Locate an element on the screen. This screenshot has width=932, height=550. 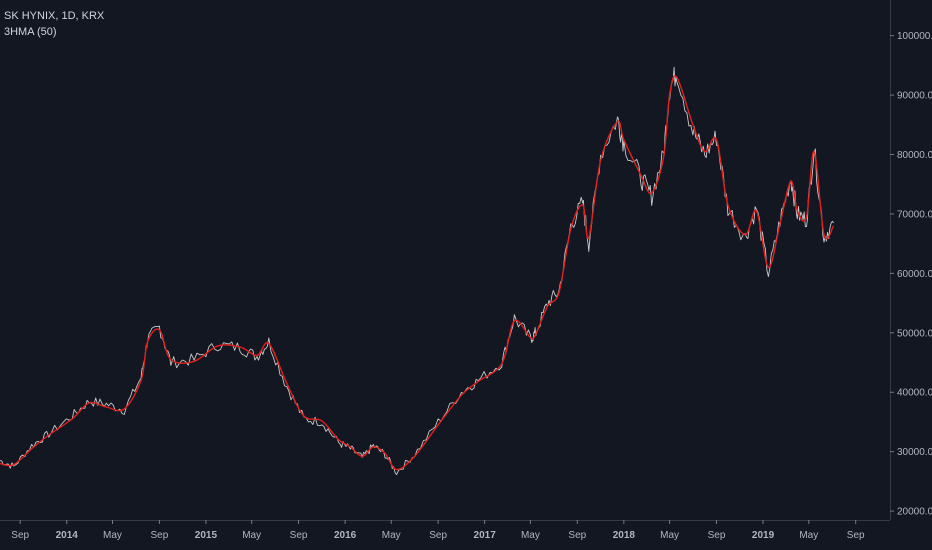
y-tick-label: 30000.0 is located at coordinates (914, 452).